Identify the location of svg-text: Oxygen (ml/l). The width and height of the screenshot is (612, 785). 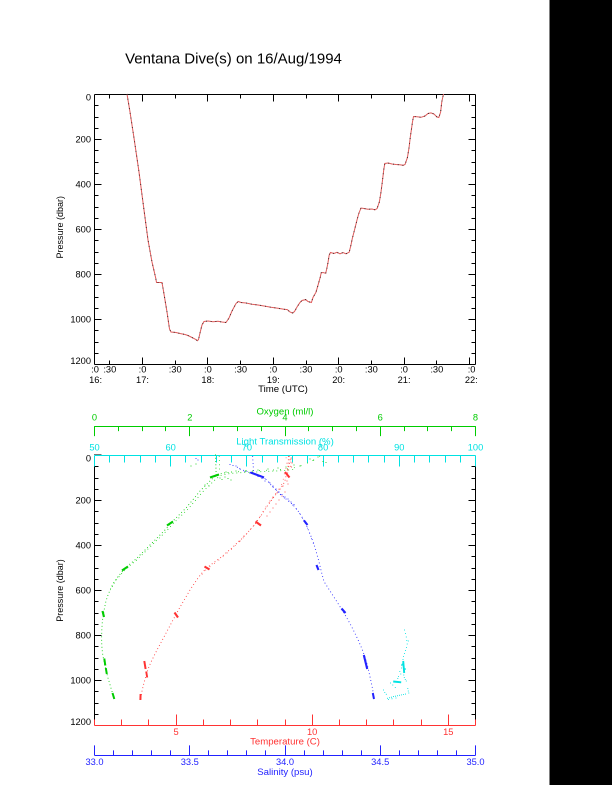
(284, 411).